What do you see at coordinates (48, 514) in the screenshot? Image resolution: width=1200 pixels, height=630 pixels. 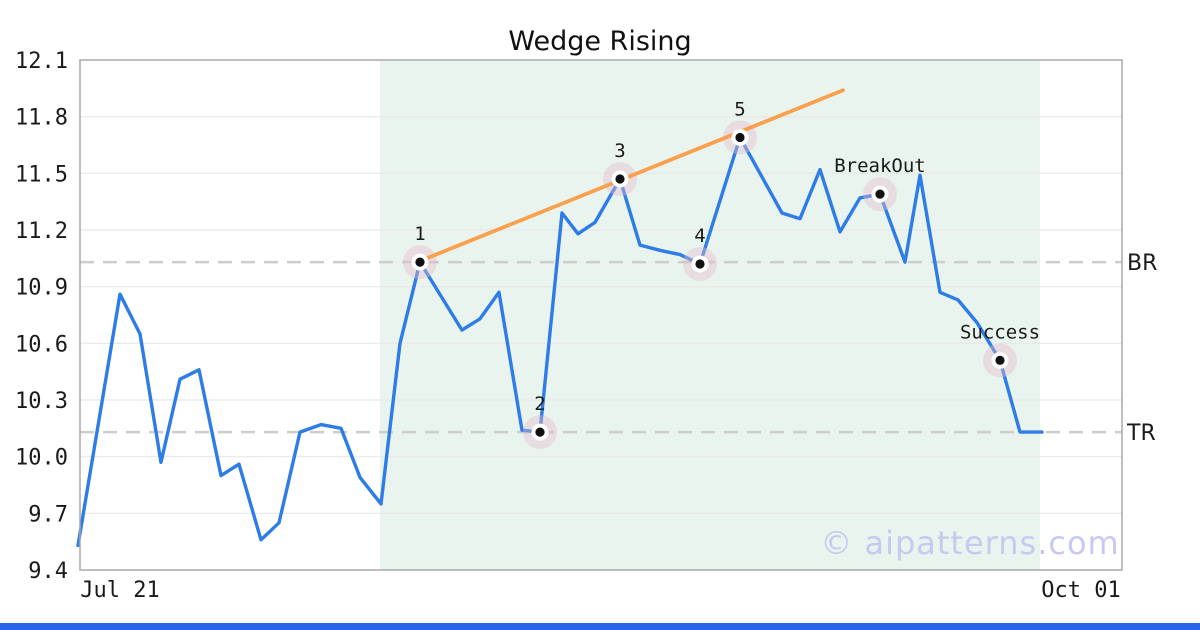 I see `y-tick-label: 9.7` at bounding box center [48, 514].